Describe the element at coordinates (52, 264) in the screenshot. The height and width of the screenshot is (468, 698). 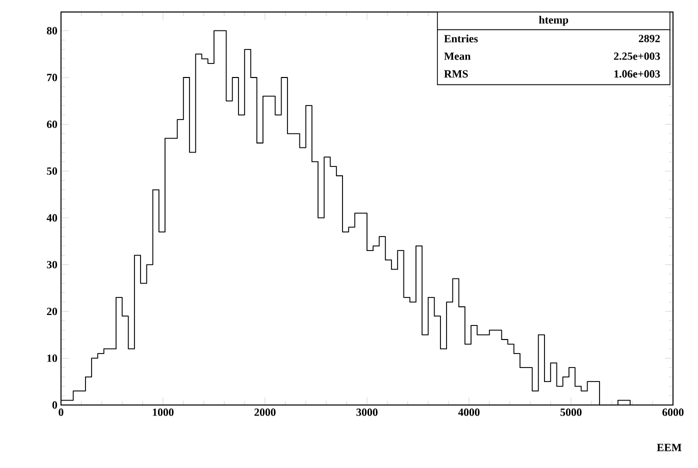
I see `y-tick-label: 30` at that location.